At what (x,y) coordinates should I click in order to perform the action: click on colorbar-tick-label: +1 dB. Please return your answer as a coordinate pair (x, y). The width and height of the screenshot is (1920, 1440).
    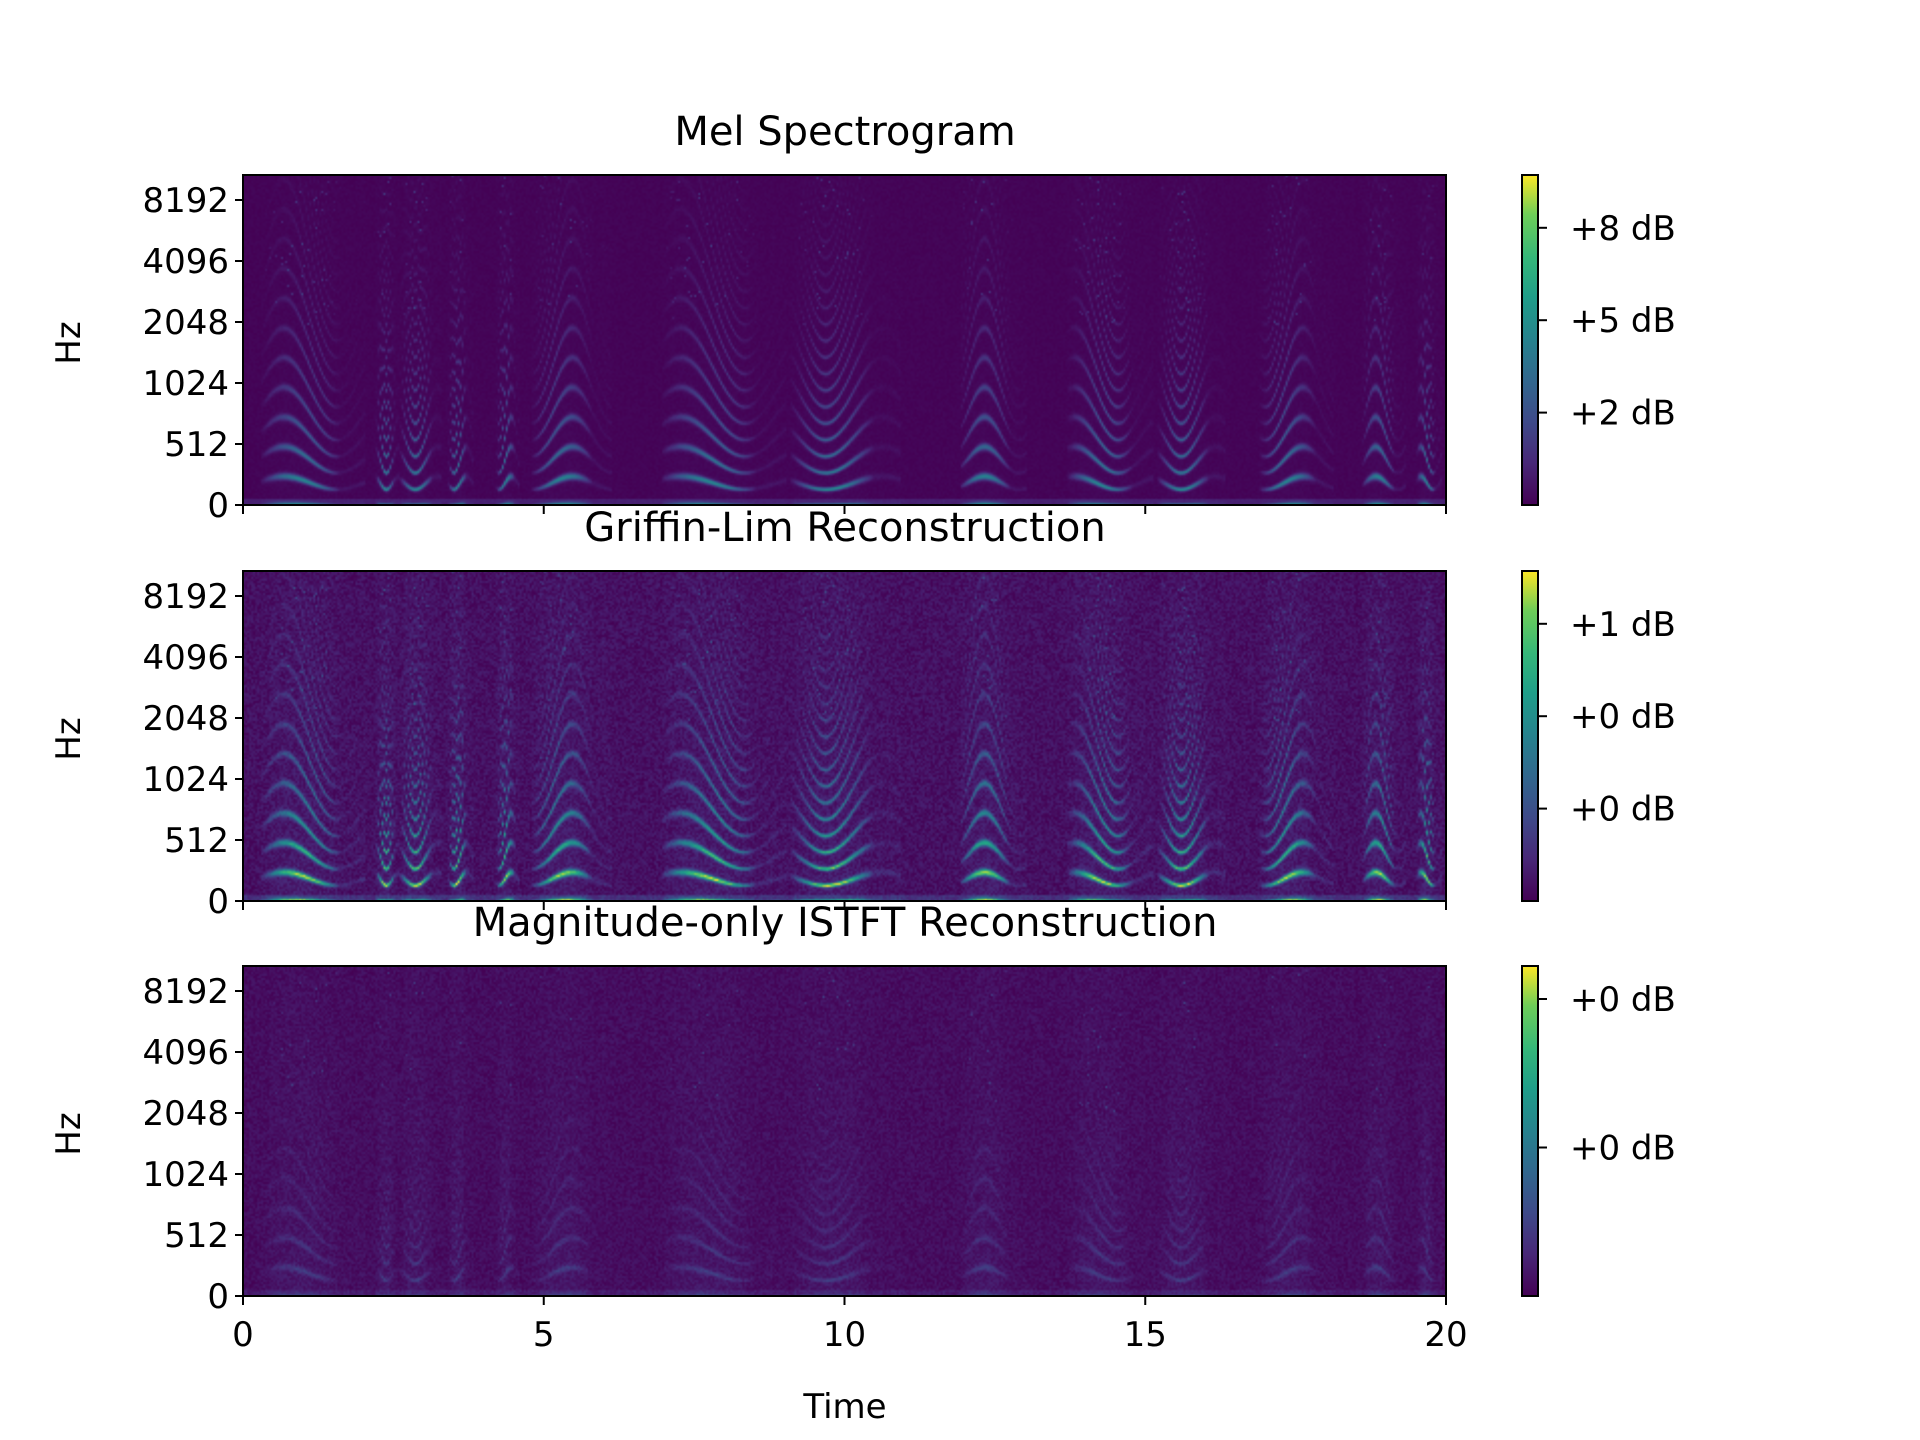
    Looking at the image, I should click on (1623, 625).